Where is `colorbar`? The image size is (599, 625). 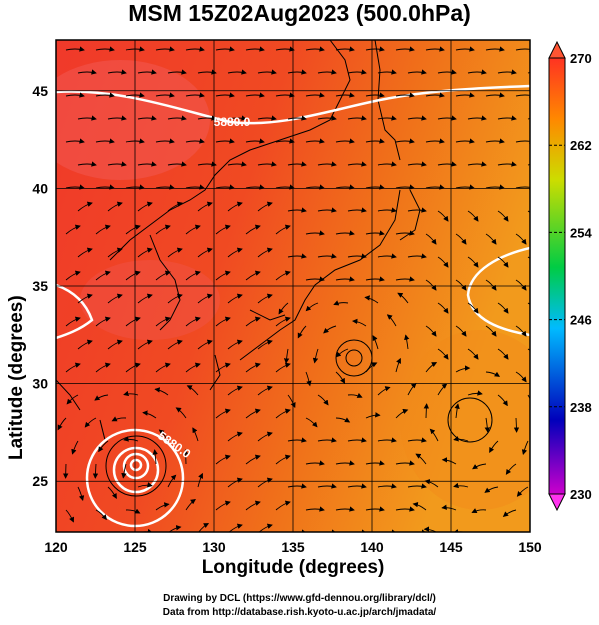 colorbar is located at coordinates (557, 276).